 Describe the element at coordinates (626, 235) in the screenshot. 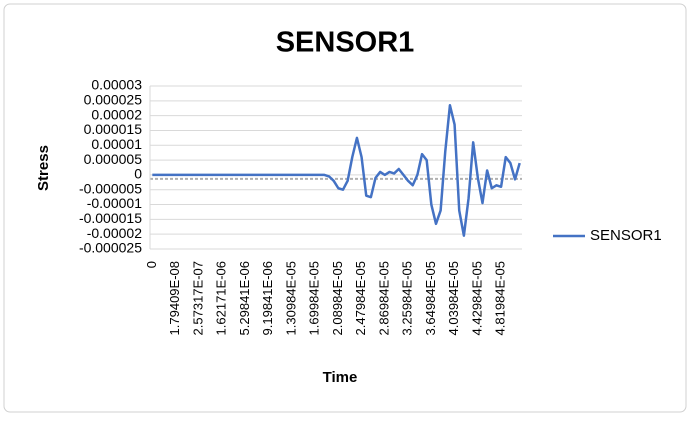

I see `legend-label: SENSOR1` at that location.